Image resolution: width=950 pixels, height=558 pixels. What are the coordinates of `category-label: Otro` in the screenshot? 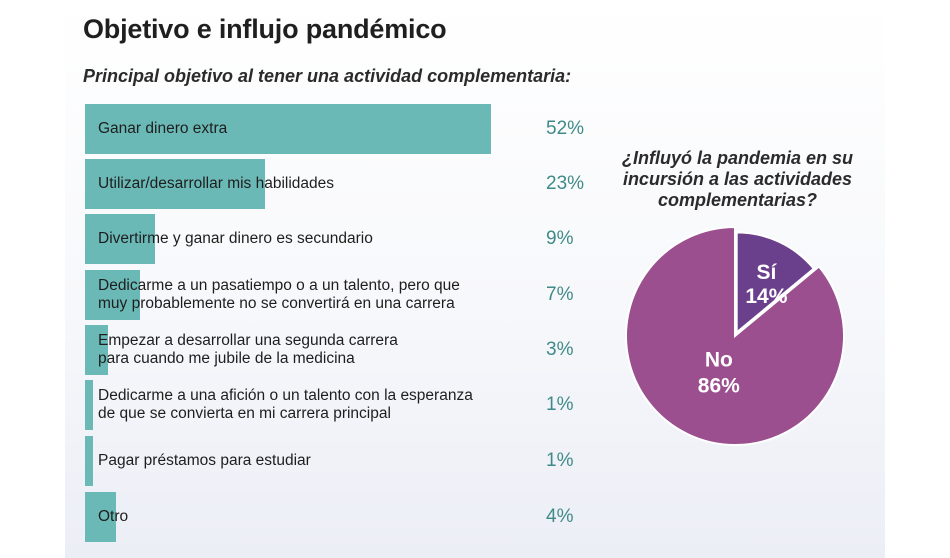 It's located at (113, 516).